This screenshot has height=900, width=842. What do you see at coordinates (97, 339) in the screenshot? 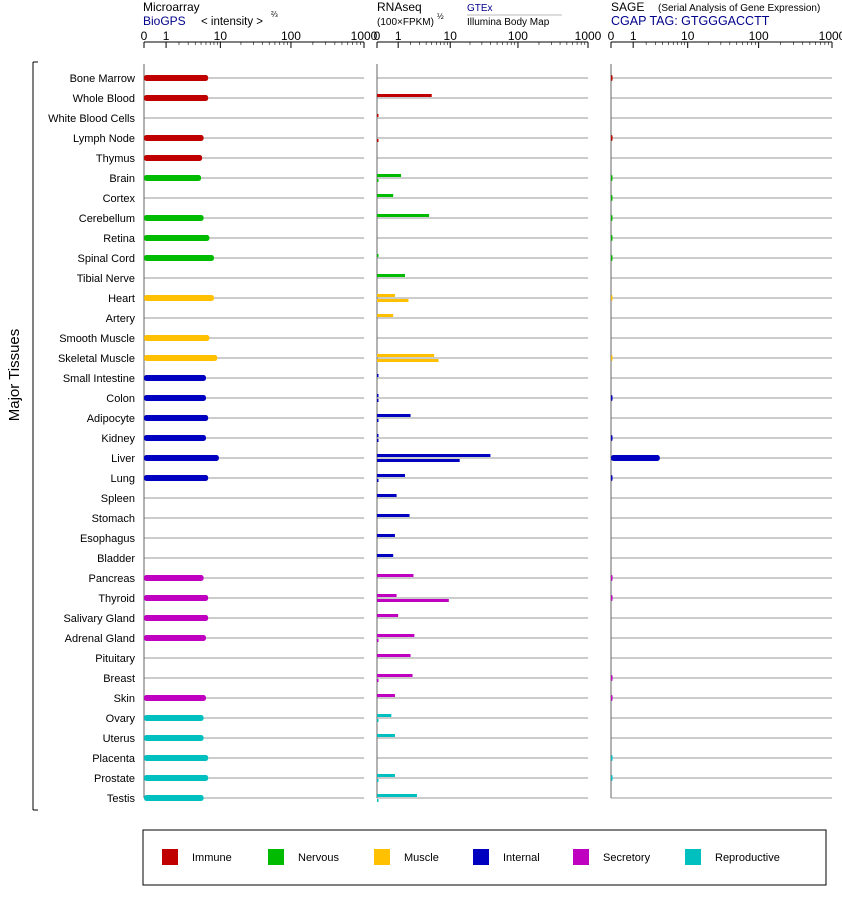
I see `tissue-label: Smooth Muscle` at bounding box center [97, 339].